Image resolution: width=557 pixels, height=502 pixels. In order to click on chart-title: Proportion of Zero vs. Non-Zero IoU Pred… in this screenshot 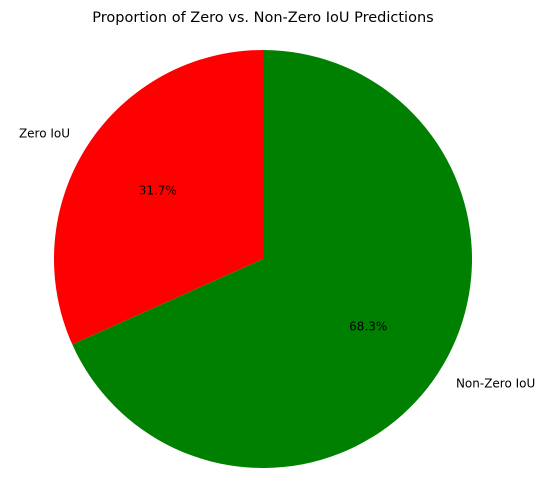, I will do `click(262, 18)`.